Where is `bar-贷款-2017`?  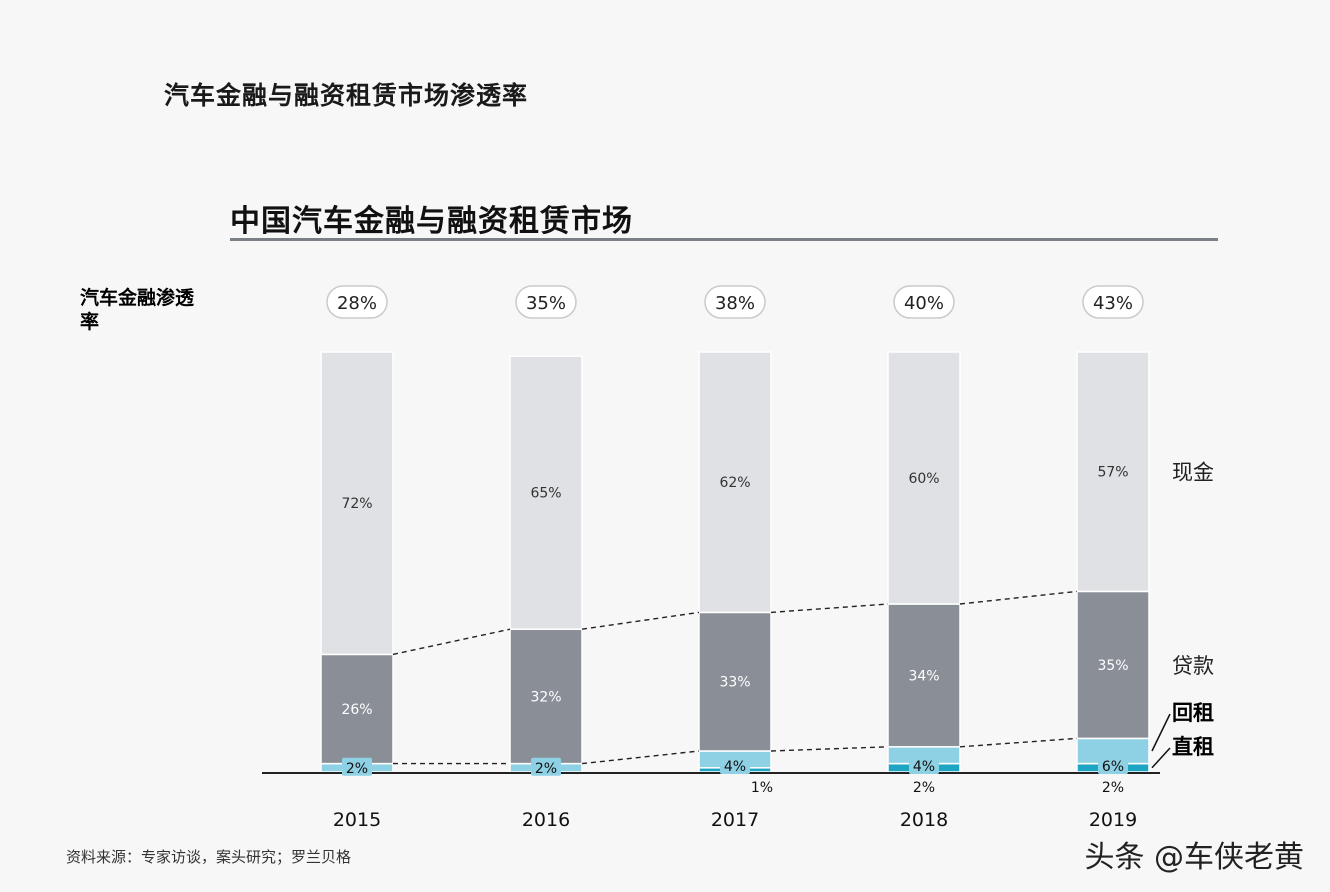 bar-贷款-2017 is located at coordinates (735, 681).